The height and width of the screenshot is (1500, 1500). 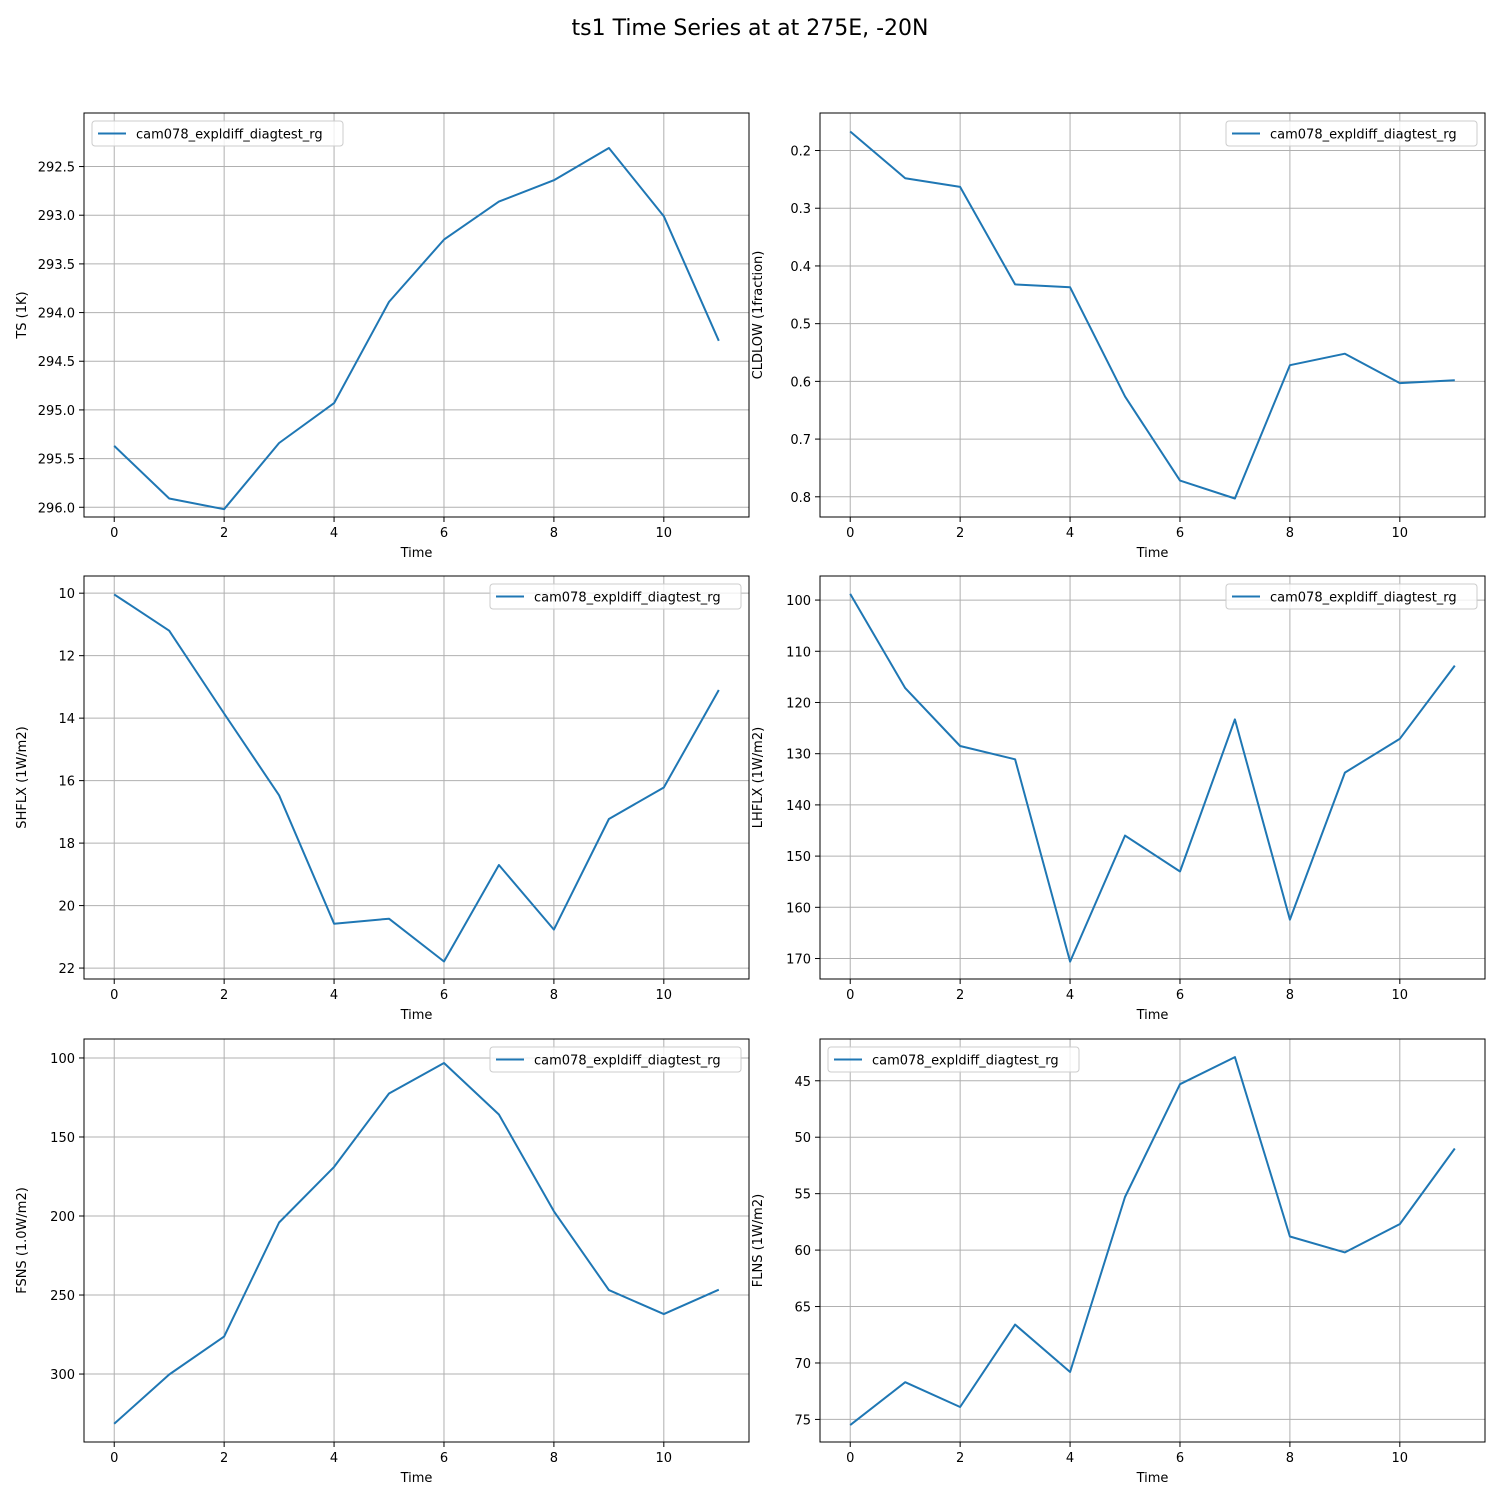 I want to click on y-tick-label: 50, so click(x=802, y=1138).